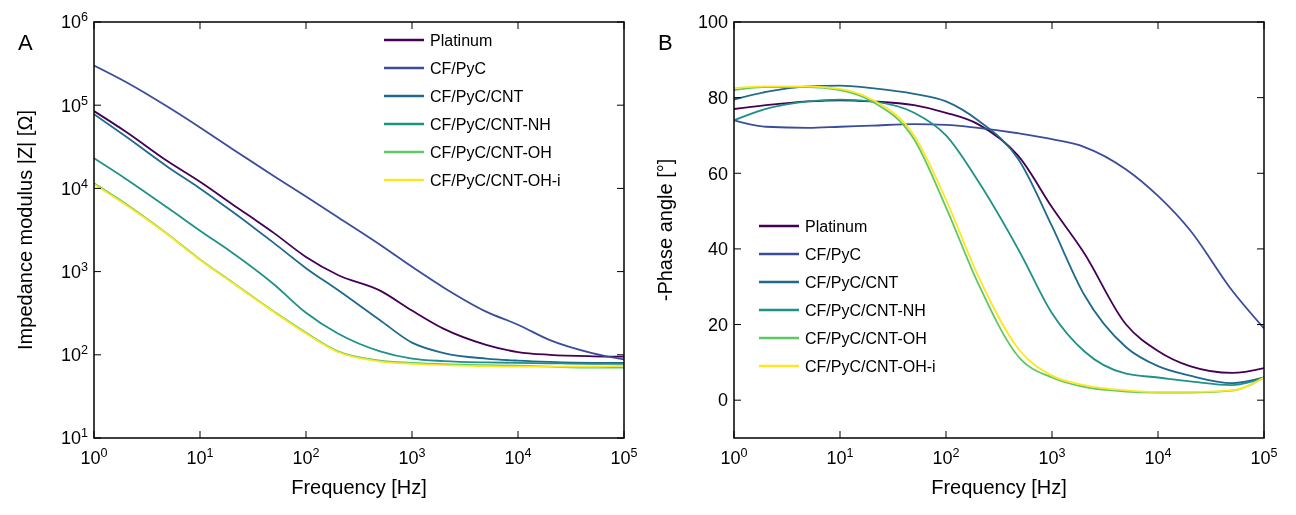  I want to click on y-tick-label: 10$^{6}$, so click(74, 21).